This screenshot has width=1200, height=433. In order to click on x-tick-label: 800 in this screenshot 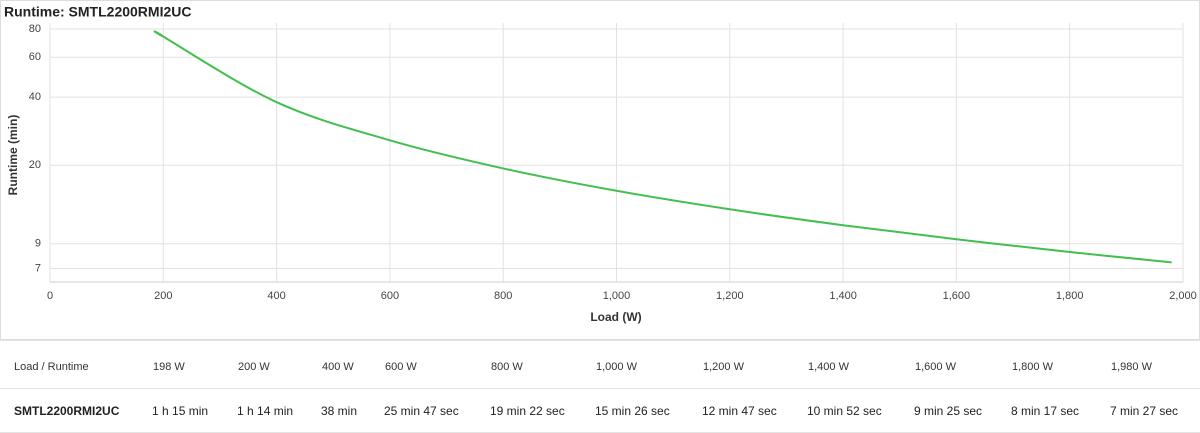, I will do `click(503, 296)`.